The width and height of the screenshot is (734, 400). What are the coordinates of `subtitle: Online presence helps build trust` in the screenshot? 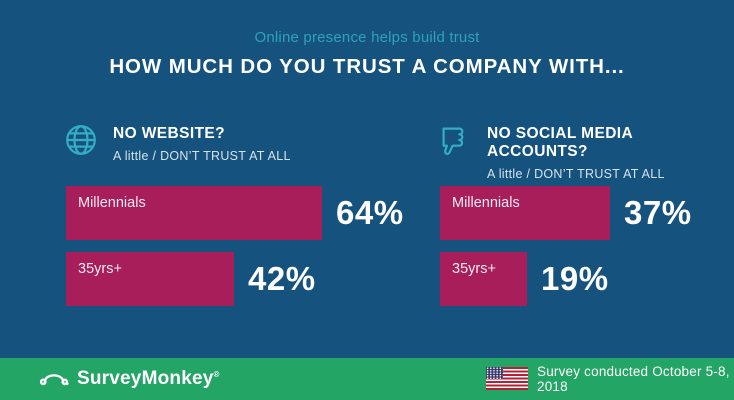 It's located at (367, 37).